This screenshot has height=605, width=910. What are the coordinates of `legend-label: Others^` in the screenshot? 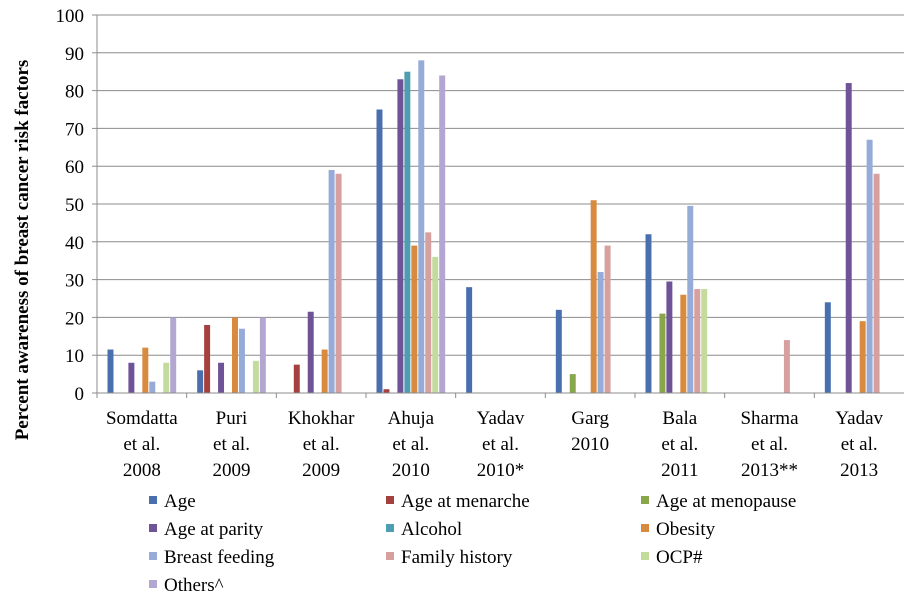 It's located at (194, 585).